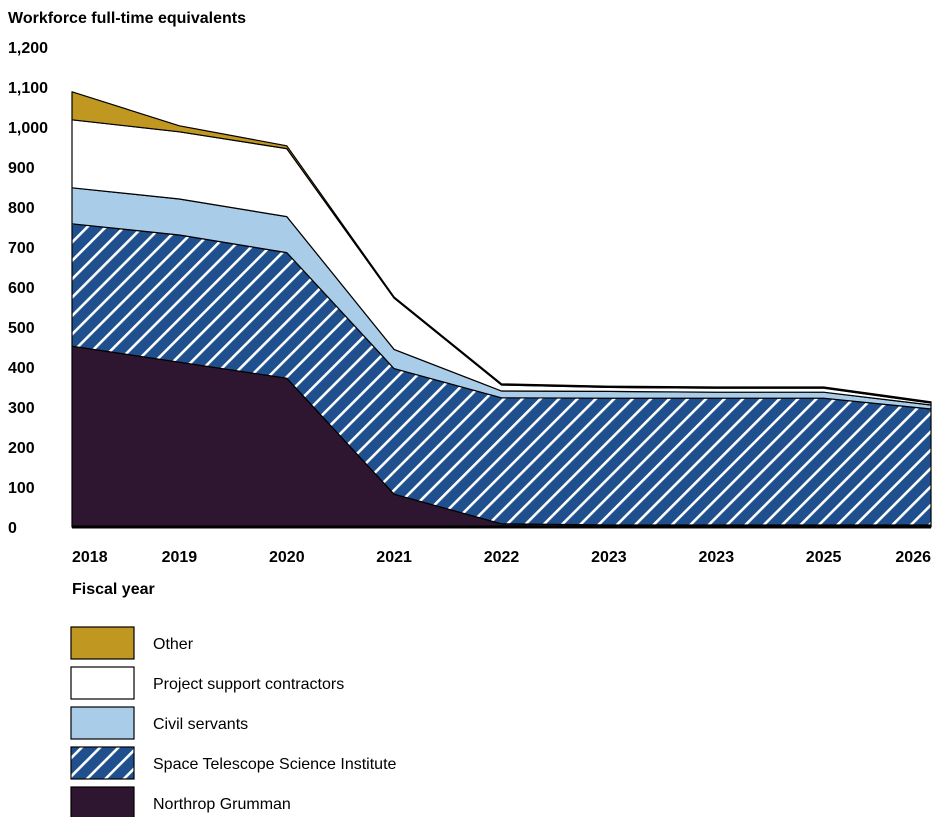 The image size is (946, 817). I want to click on x-tick-label: 2026, so click(913, 557).